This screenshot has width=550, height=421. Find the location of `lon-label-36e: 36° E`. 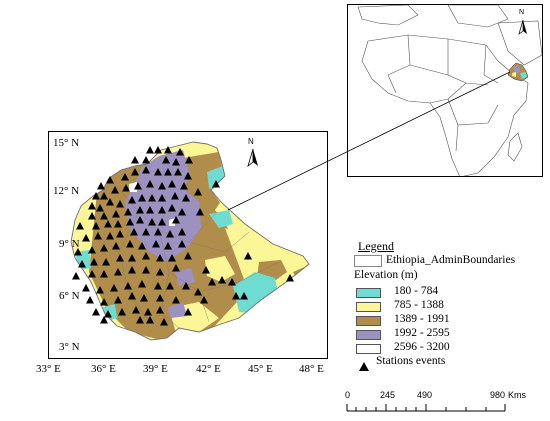

lon-label-36e: 36° E is located at coordinates (103, 369).